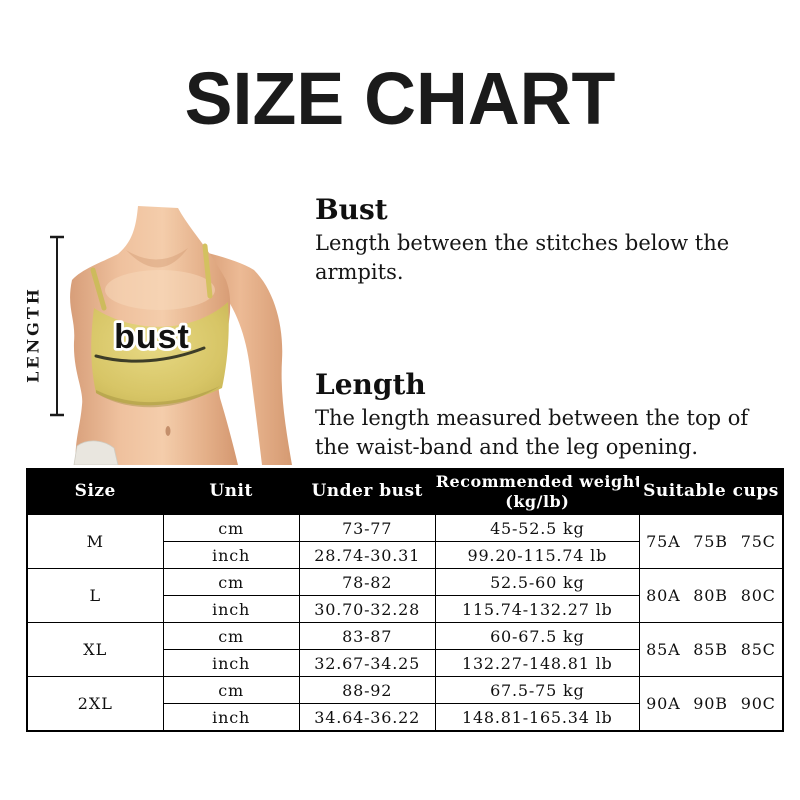 This screenshot has height=800, width=800. Describe the element at coordinates (95, 704) in the screenshot. I see `cell-size-2xl: 2XL` at that location.